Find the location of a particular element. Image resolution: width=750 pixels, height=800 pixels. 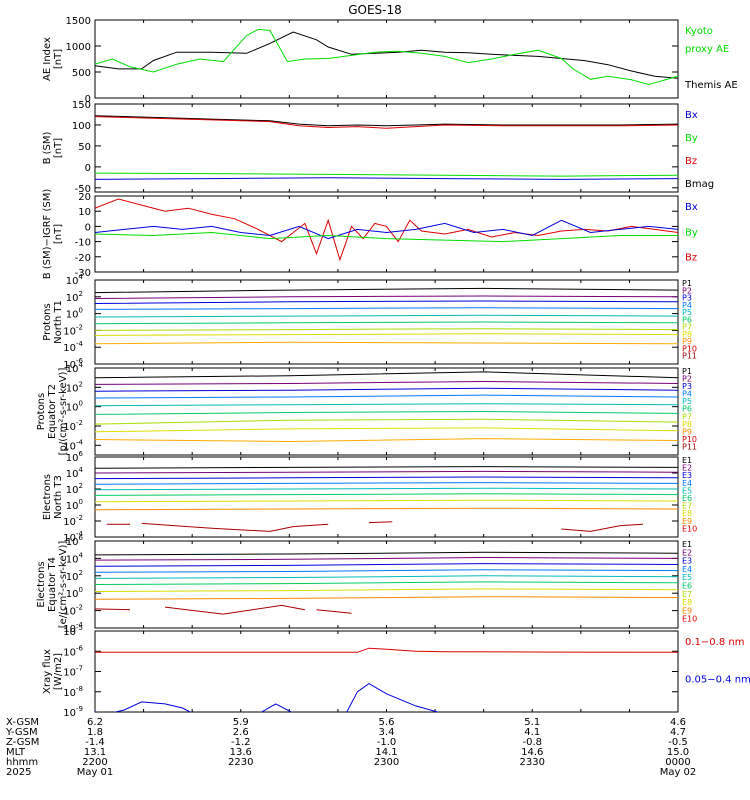

coordinate-value: 13.6 is located at coordinates (241, 752).